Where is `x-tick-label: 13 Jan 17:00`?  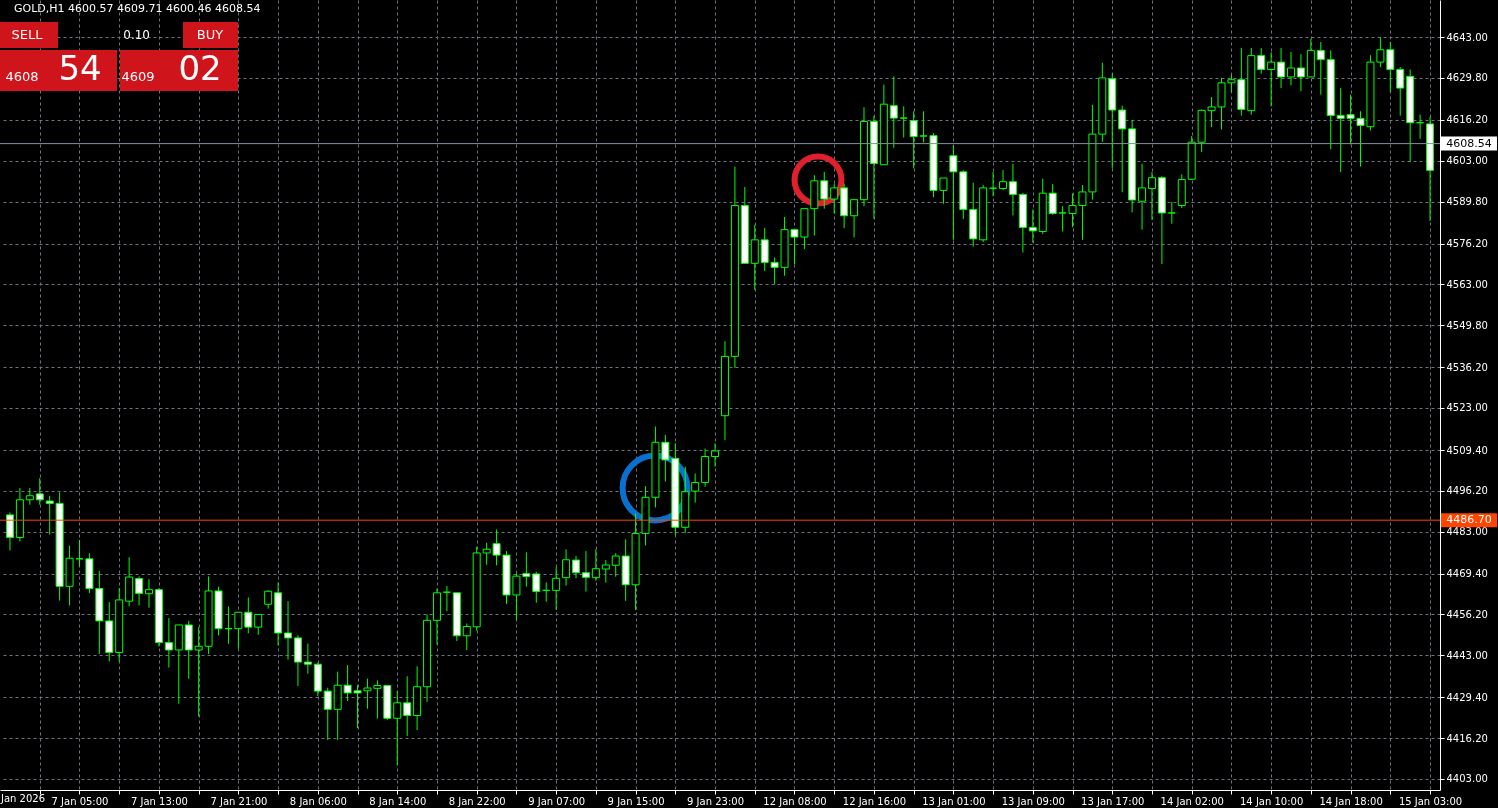
x-tick-label: 13 Jan 17:00 is located at coordinates (1113, 801).